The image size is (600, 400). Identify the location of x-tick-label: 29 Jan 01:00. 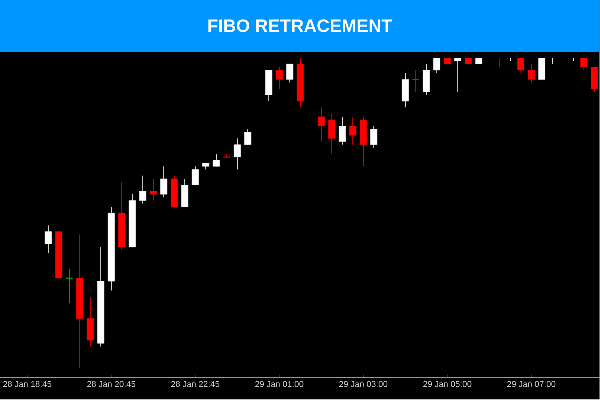
(279, 384).